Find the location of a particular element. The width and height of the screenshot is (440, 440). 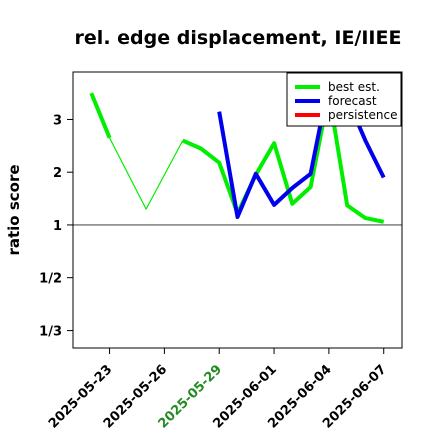

y-tick-label: 2 is located at coordinates (57, 173).